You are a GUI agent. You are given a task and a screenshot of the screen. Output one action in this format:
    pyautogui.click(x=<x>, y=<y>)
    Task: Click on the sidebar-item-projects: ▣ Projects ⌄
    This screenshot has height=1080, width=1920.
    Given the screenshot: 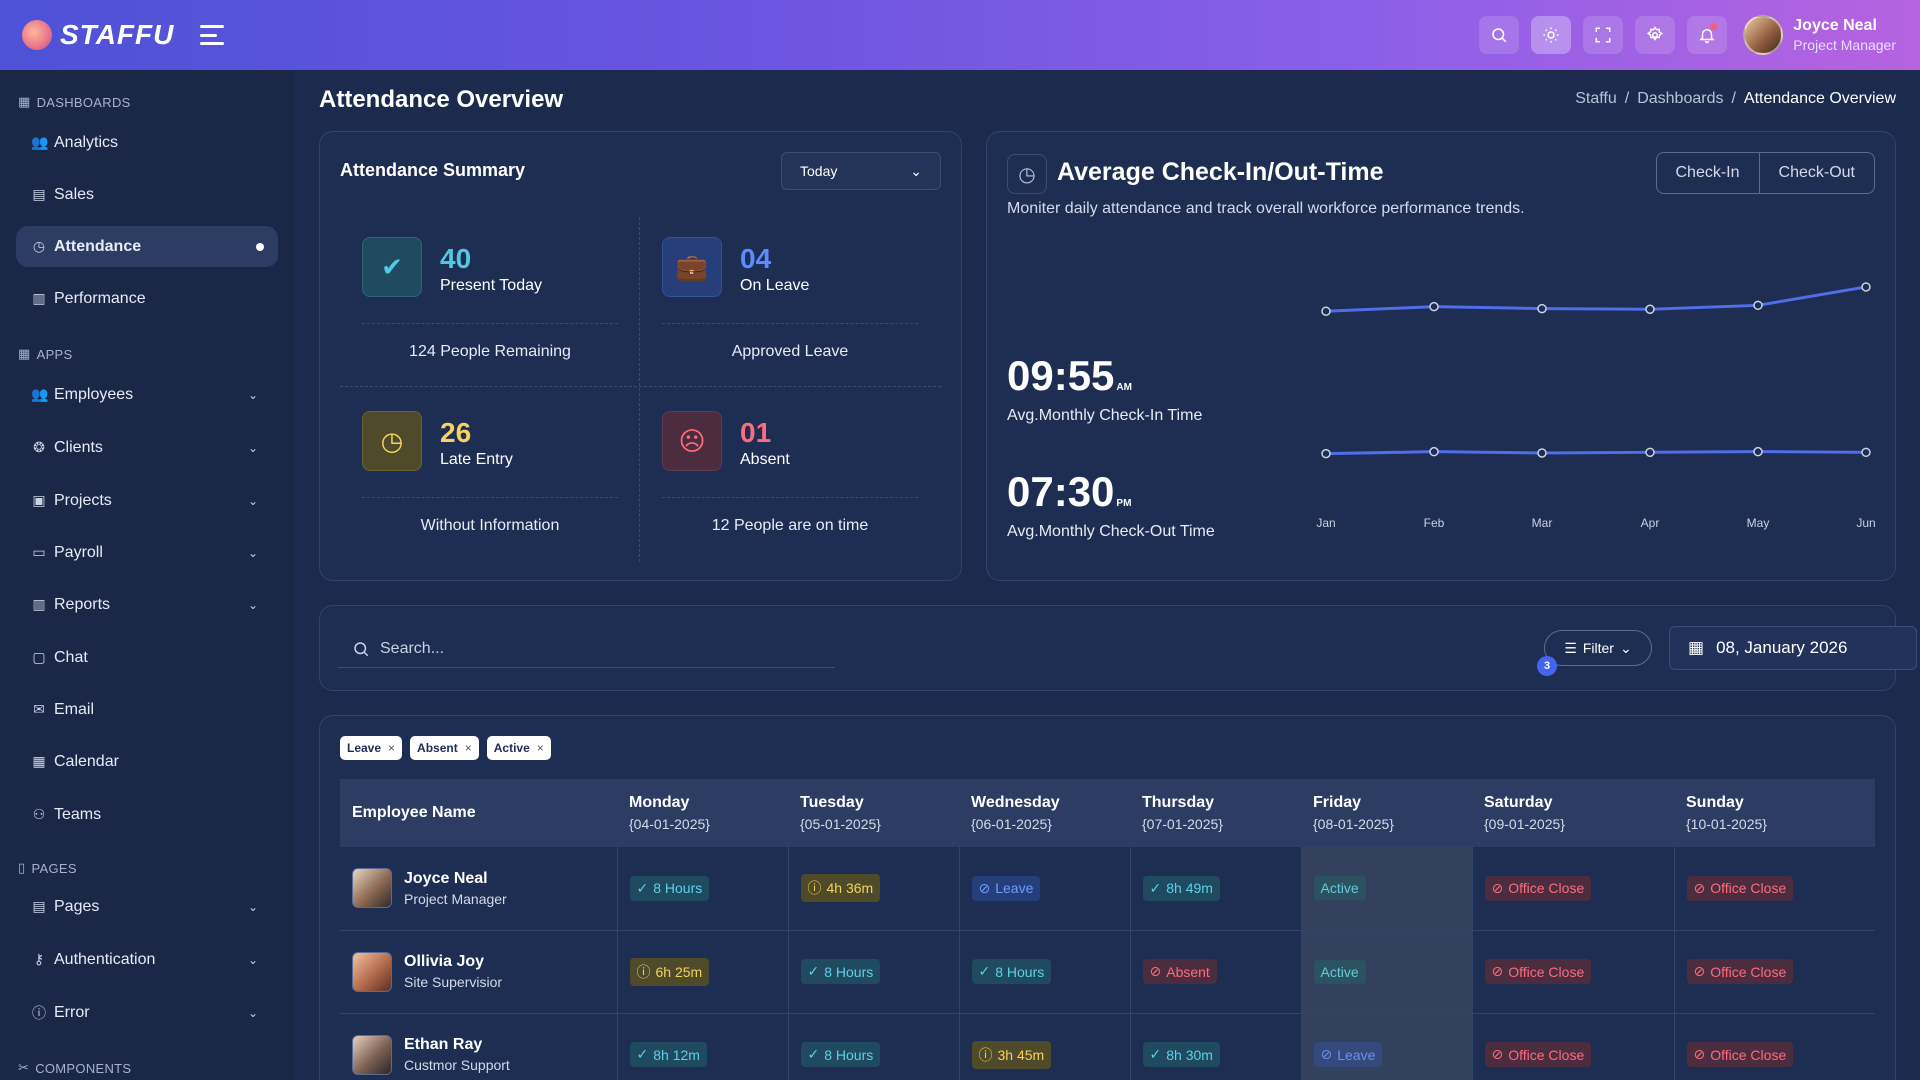 What is the action you would take?
    pyautogui.click(x=145, y=500)
    